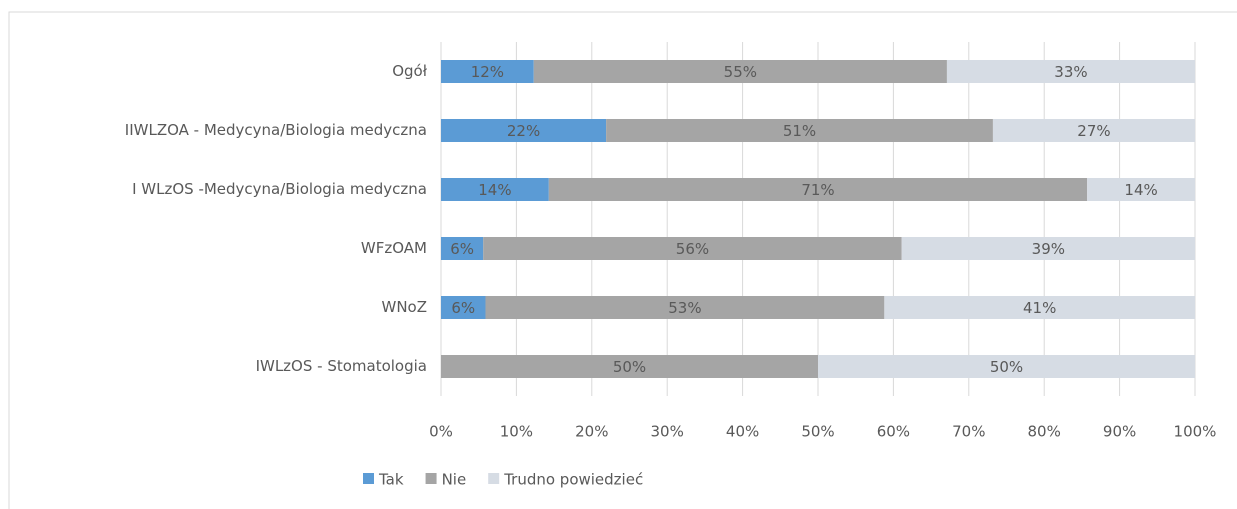 Image resolution: width=1237 pixels, height=509 pixels. I want to click on data-label: 39%, so click(1048, 249).